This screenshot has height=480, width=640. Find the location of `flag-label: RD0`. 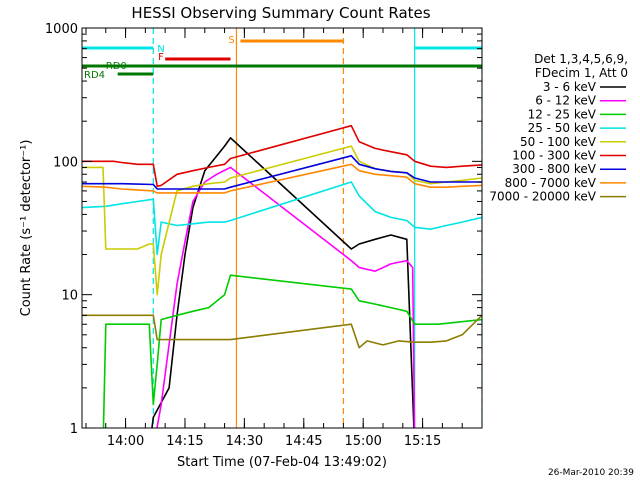

flag-label: RD0 is located at coordinates (116, 66).